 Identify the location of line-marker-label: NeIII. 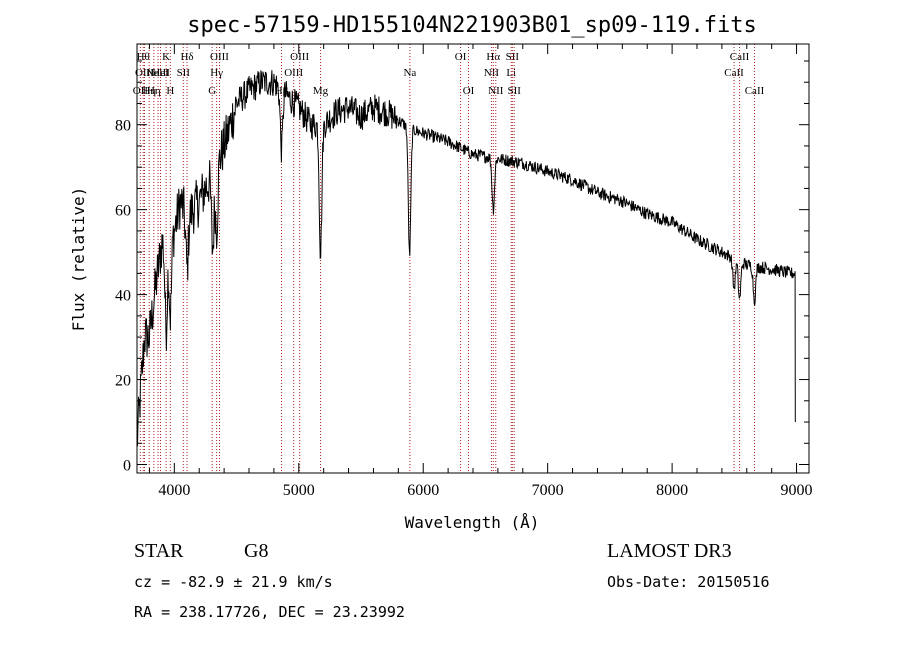
(158, 73).